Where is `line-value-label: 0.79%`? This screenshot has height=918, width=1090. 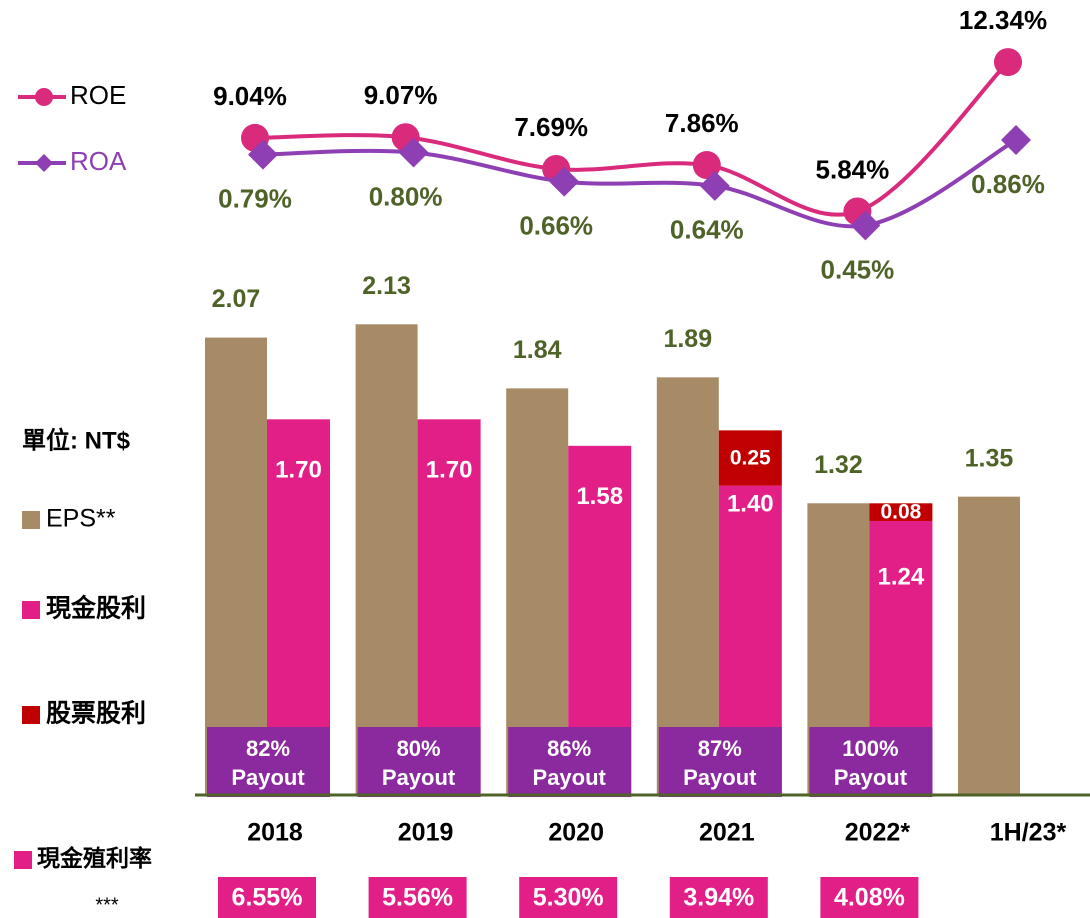
line-value-label: 0.79% is located at coordinates (255, 198).